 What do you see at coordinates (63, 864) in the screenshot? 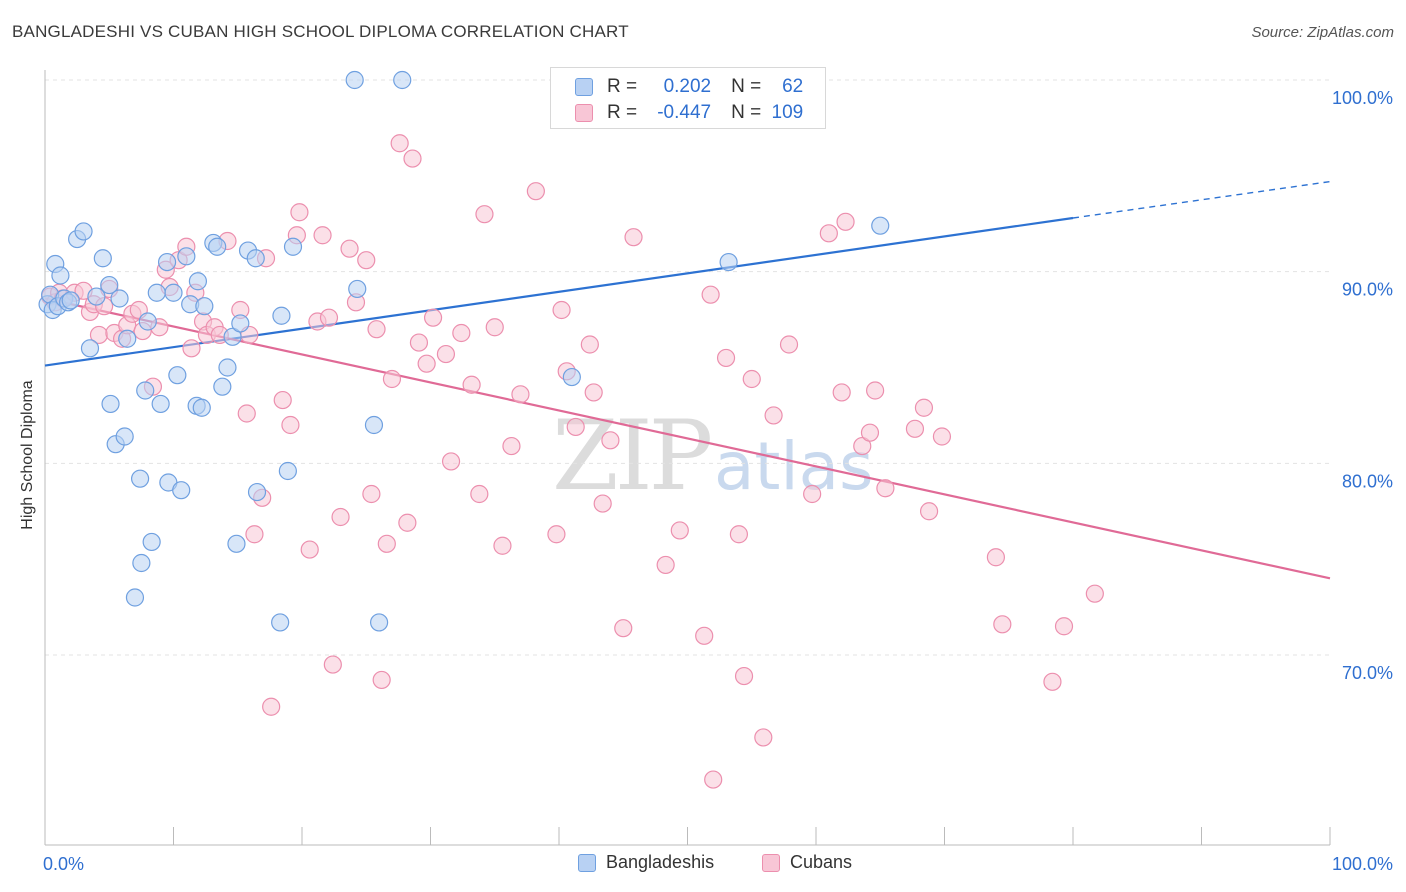
I see `x-tick-label-min: 0.0%` at bounding box center [63, 864].